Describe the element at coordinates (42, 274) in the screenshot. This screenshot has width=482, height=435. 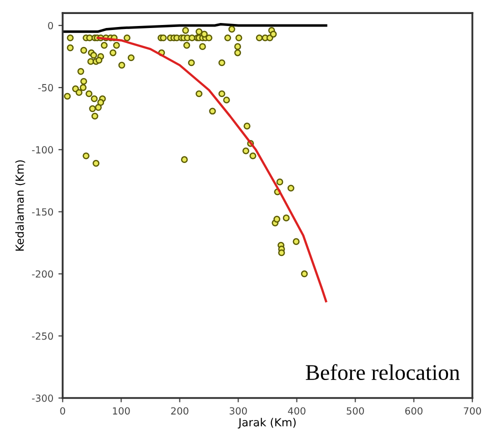
I see `y-tick-label: -200` at that location.